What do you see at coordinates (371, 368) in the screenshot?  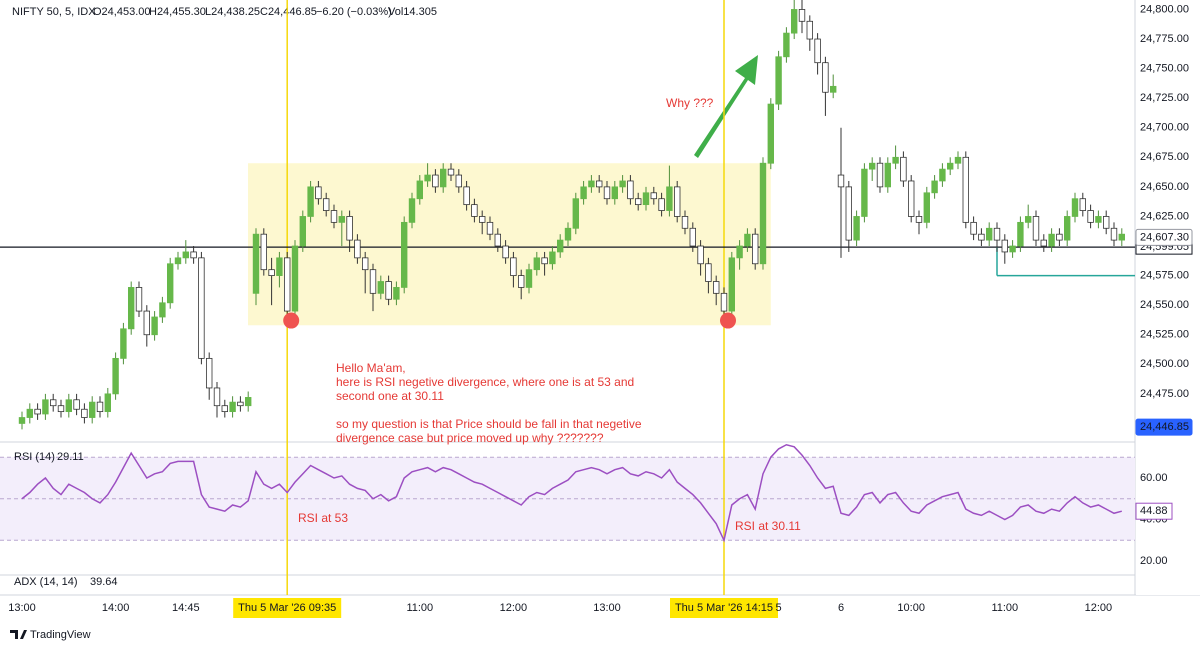 I see `note-line: Hello Ma'am,` at bounding box center [371, 368].